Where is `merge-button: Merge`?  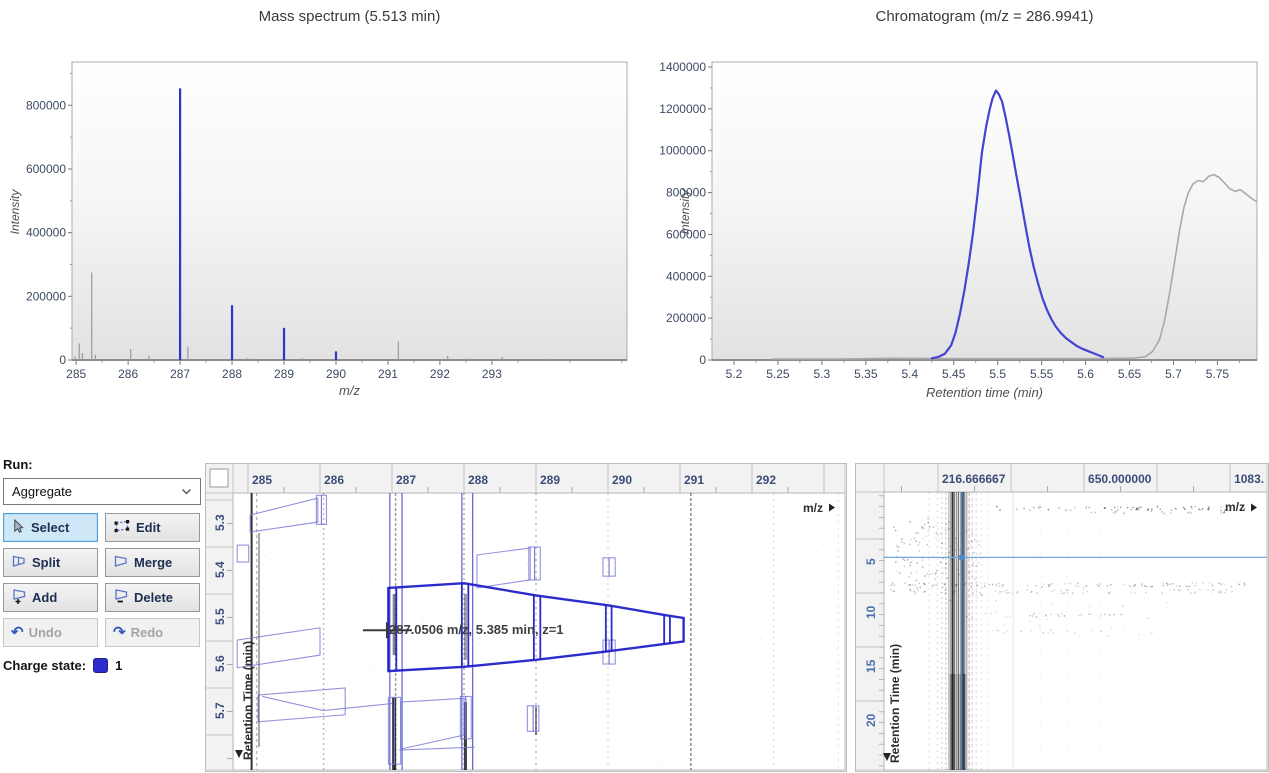
merge-button: Merge is located at coordinates (152, 562).